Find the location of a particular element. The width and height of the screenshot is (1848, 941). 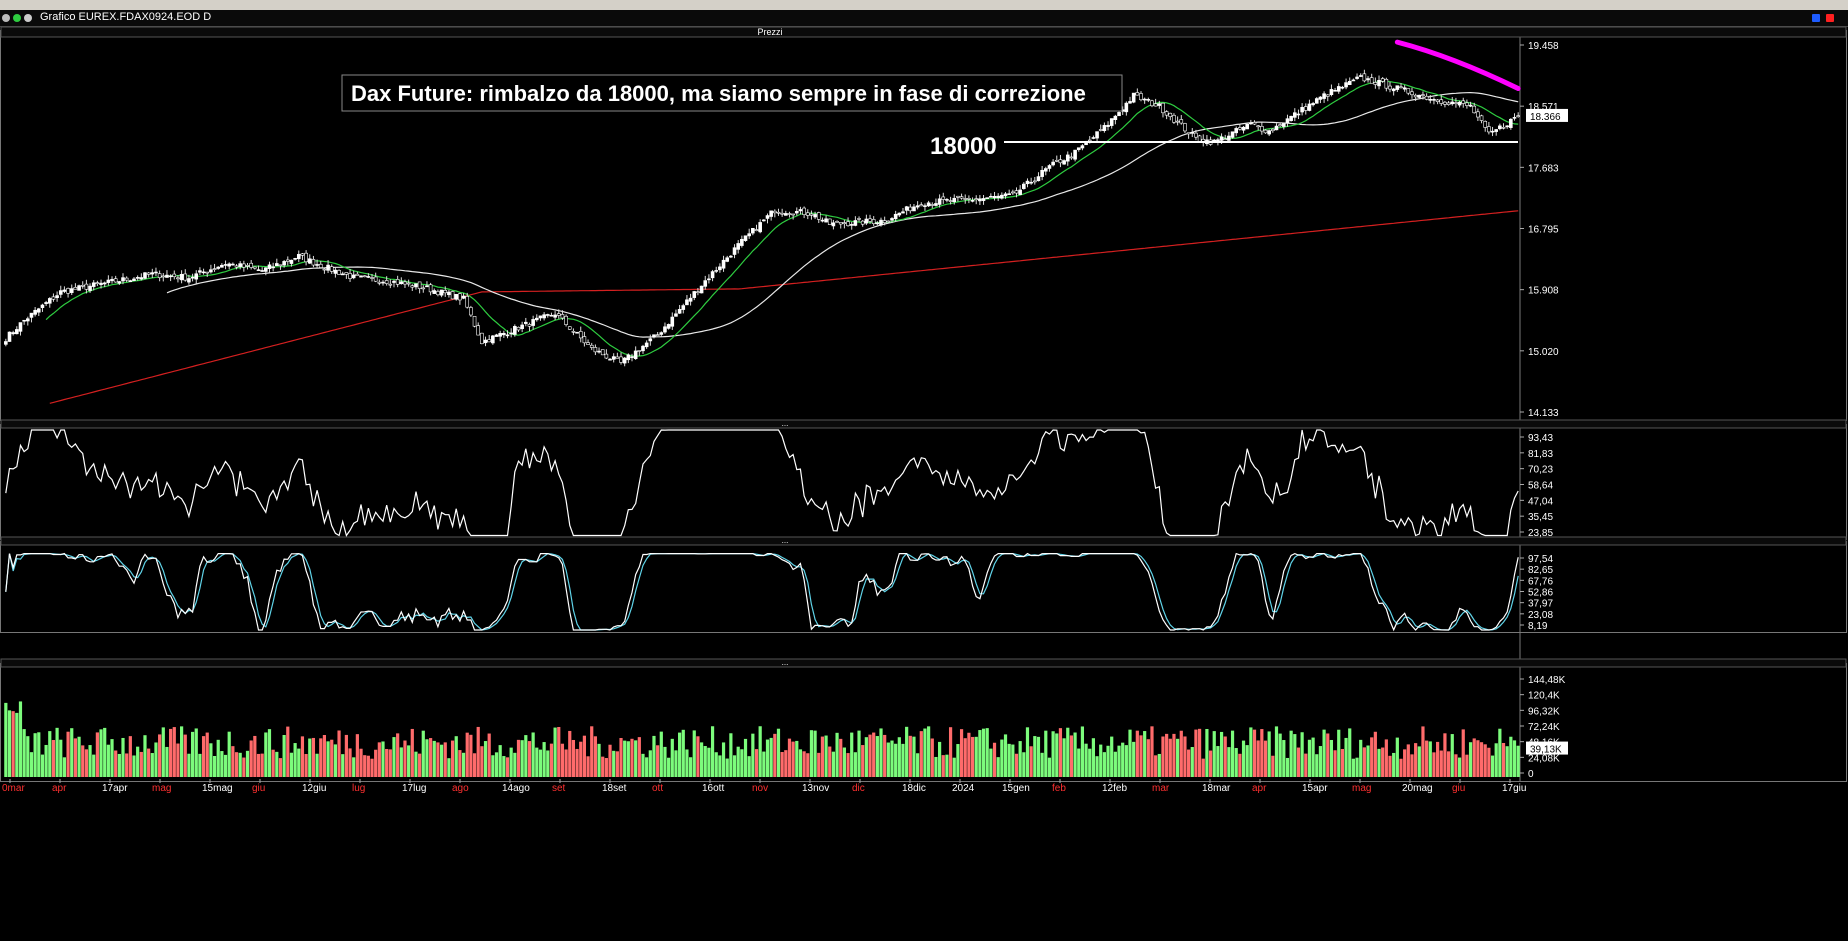

menu-icon is located at coordinates (6, 18).